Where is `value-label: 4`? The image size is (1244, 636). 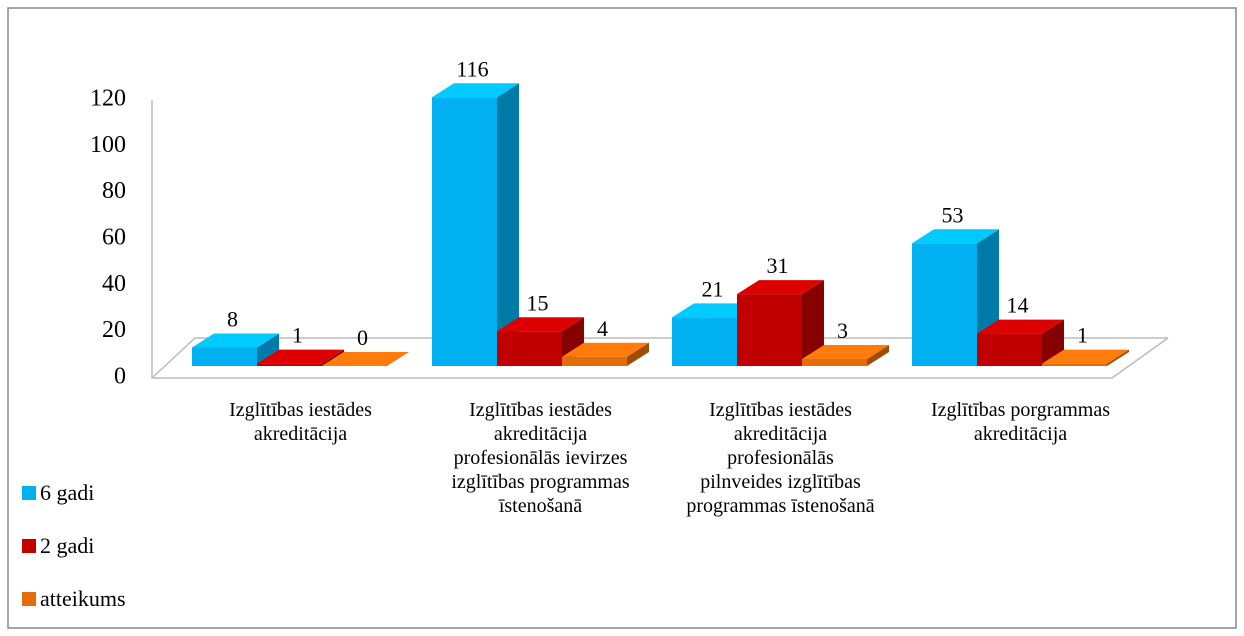 value-label: 4 is located at coordinates (602, 328).